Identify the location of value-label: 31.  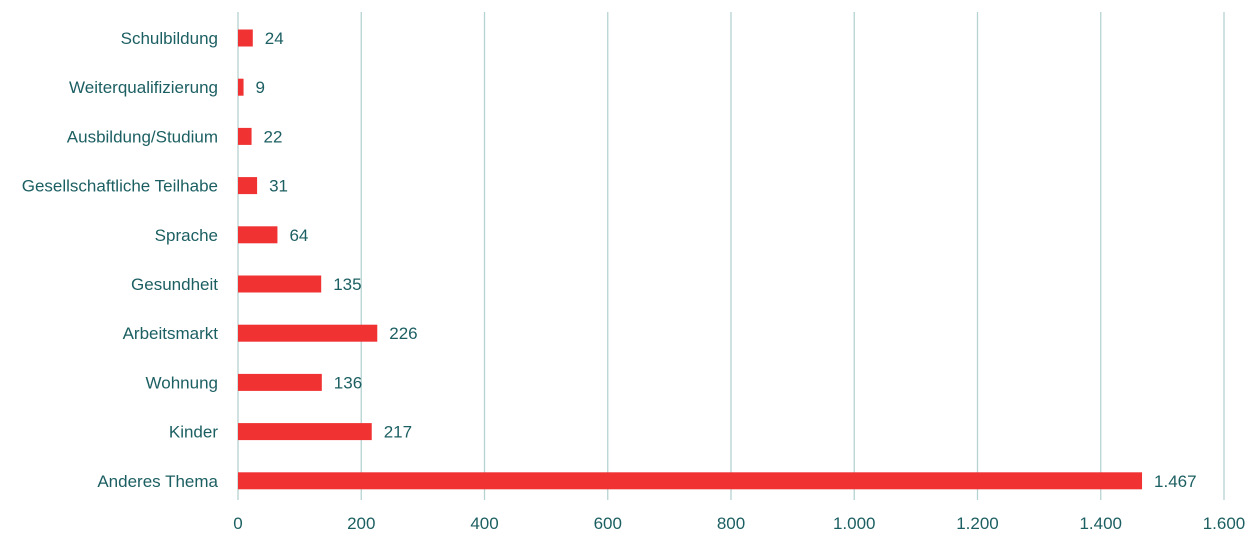
(278, 186).